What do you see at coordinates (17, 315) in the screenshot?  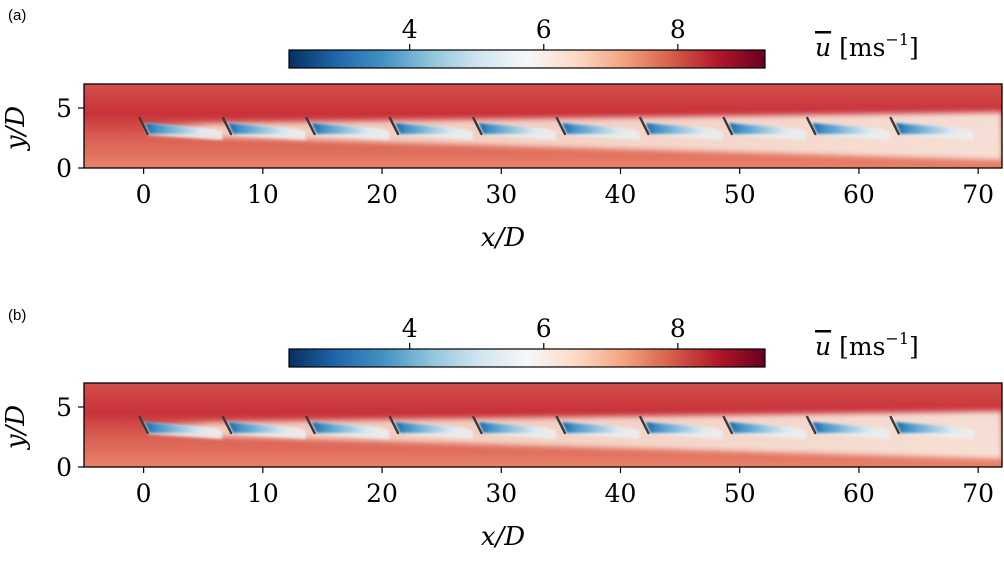 I see `panel-label: (b)` at bounding box center [17, 315].